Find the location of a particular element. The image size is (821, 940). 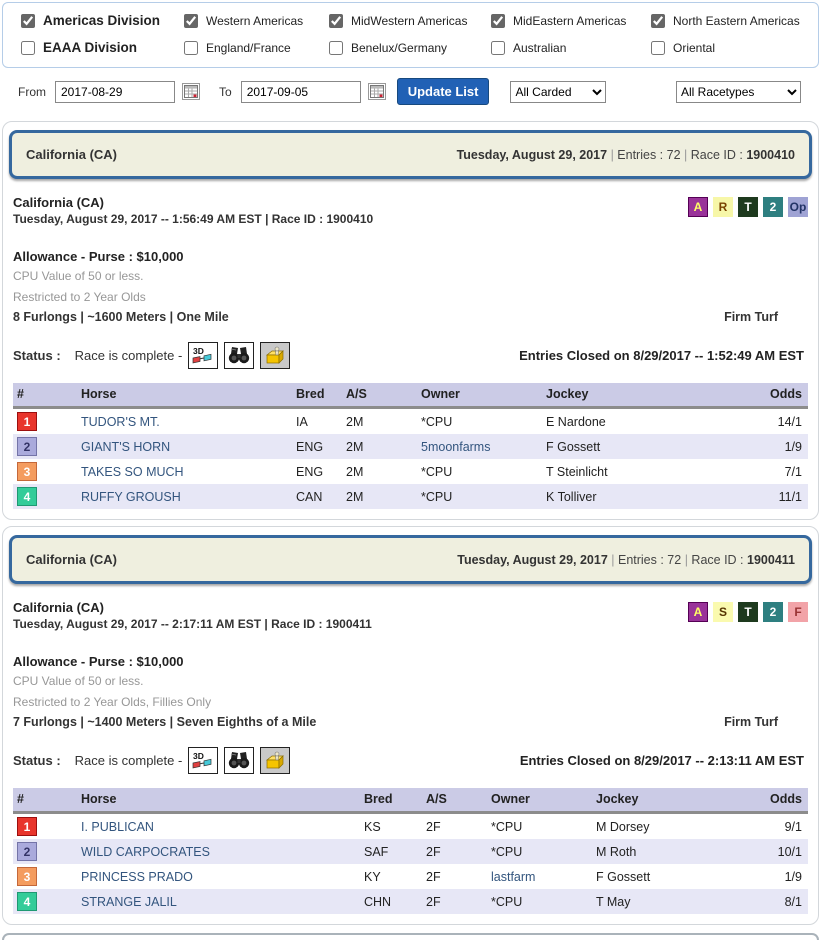

eaaa-division-checkbox is located at coordinates (28, 47).